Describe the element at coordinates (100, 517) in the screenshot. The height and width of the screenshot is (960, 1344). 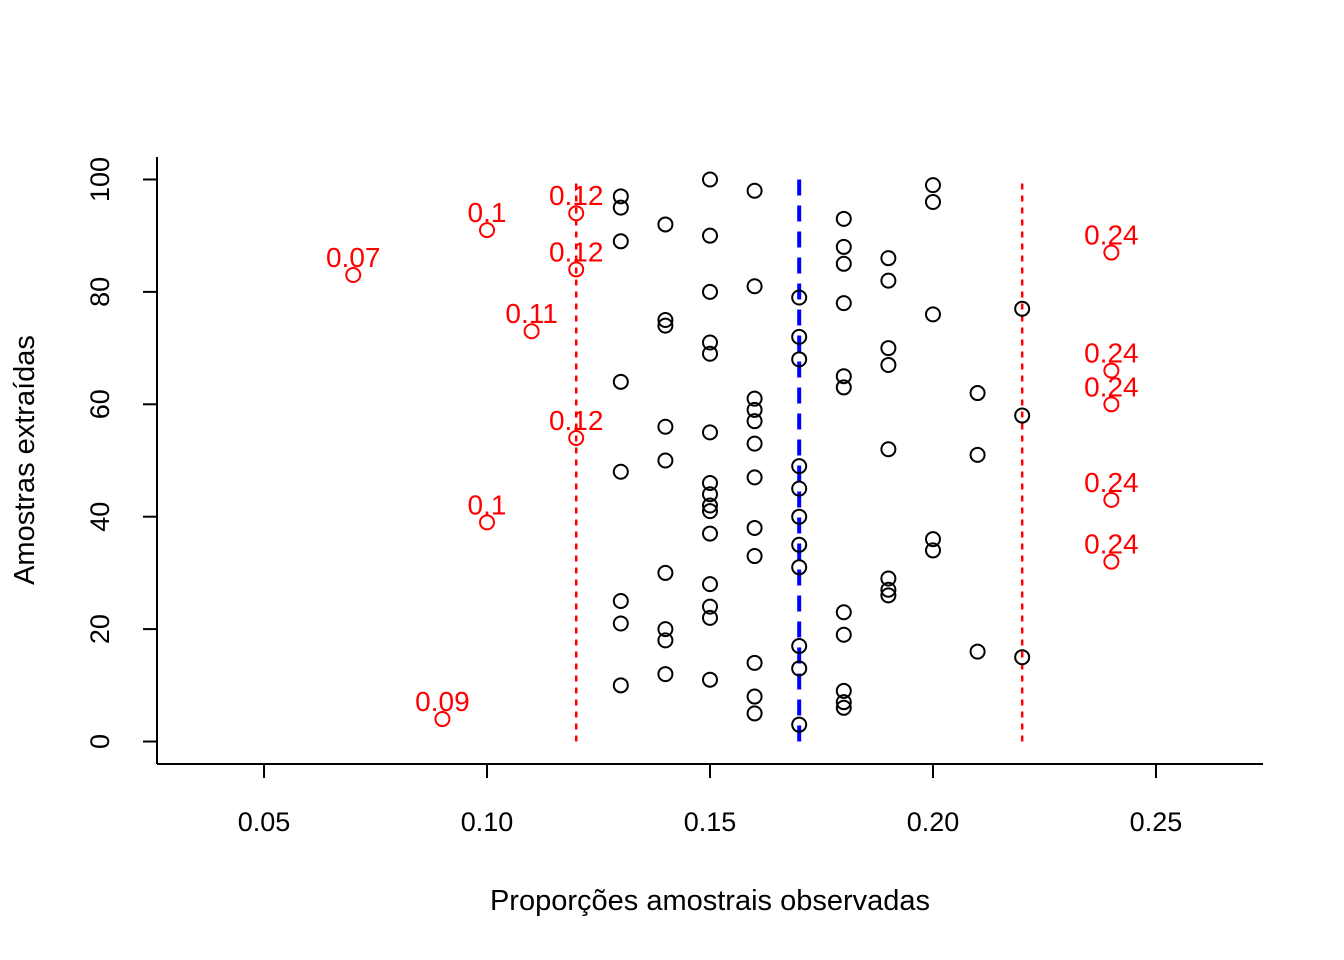
I see `y-tick-label: 40` at that location.